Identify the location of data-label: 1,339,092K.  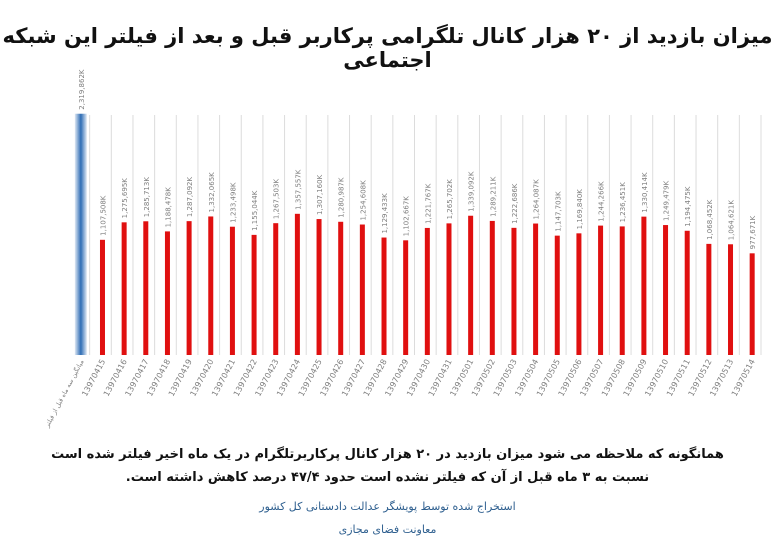
(472, 191).